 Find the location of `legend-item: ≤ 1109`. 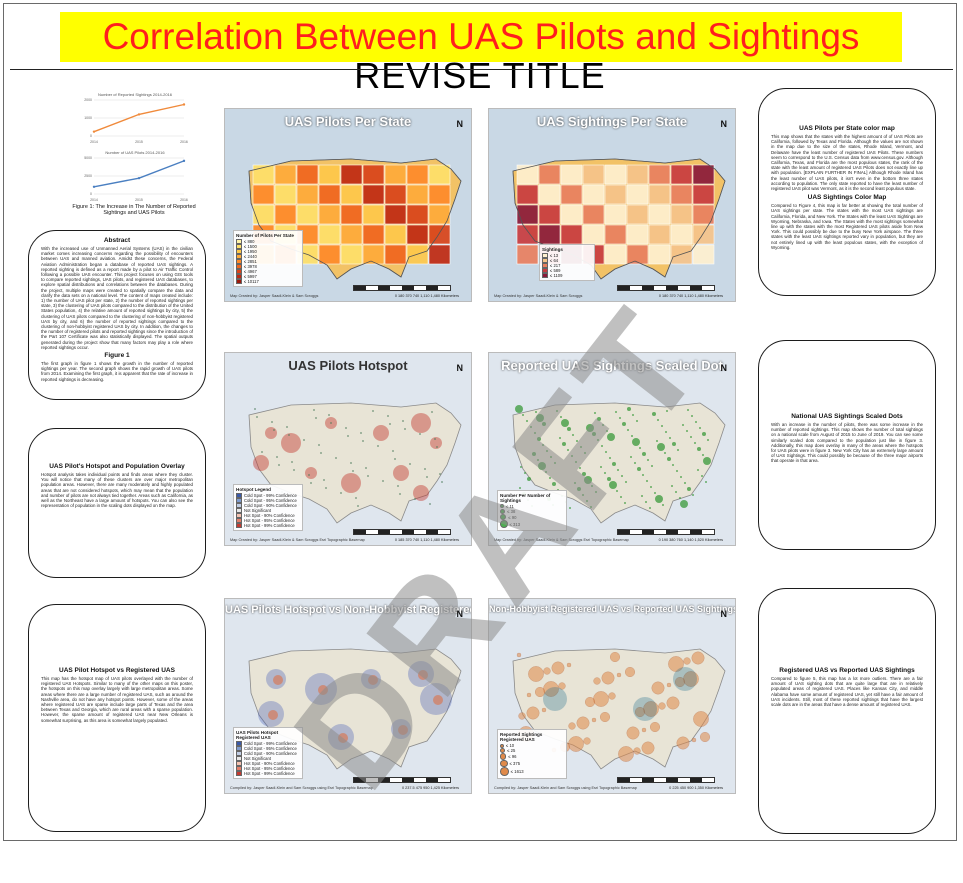

legend-item: ≤ 1109 is located at coordinates (567, 275).